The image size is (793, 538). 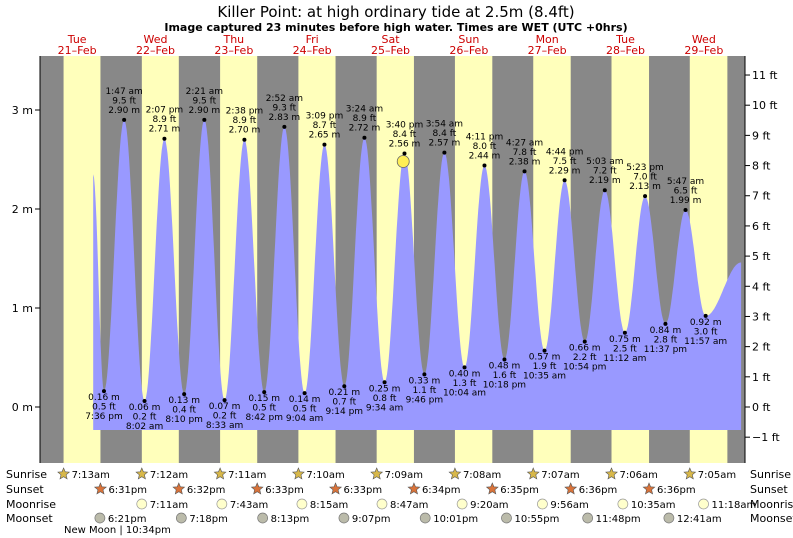 I want to click on right-tick-label: 7 ft, so click(x=761, y=196).